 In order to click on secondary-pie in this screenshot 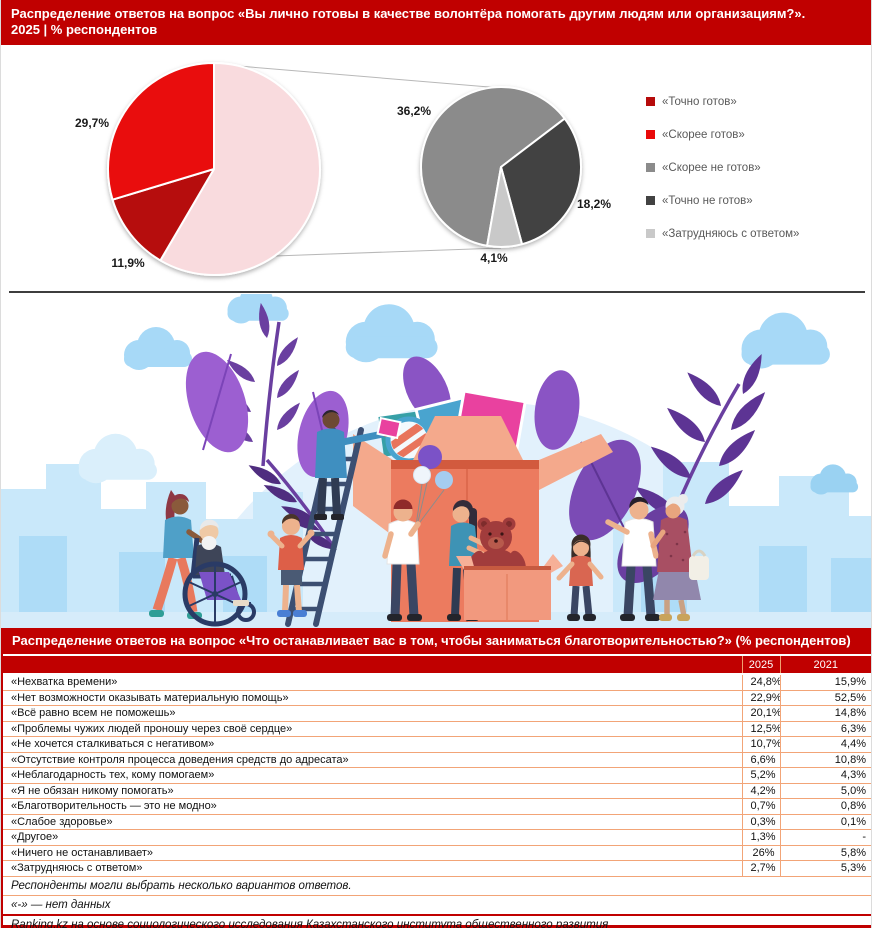, I will do `click(501, 167)`.